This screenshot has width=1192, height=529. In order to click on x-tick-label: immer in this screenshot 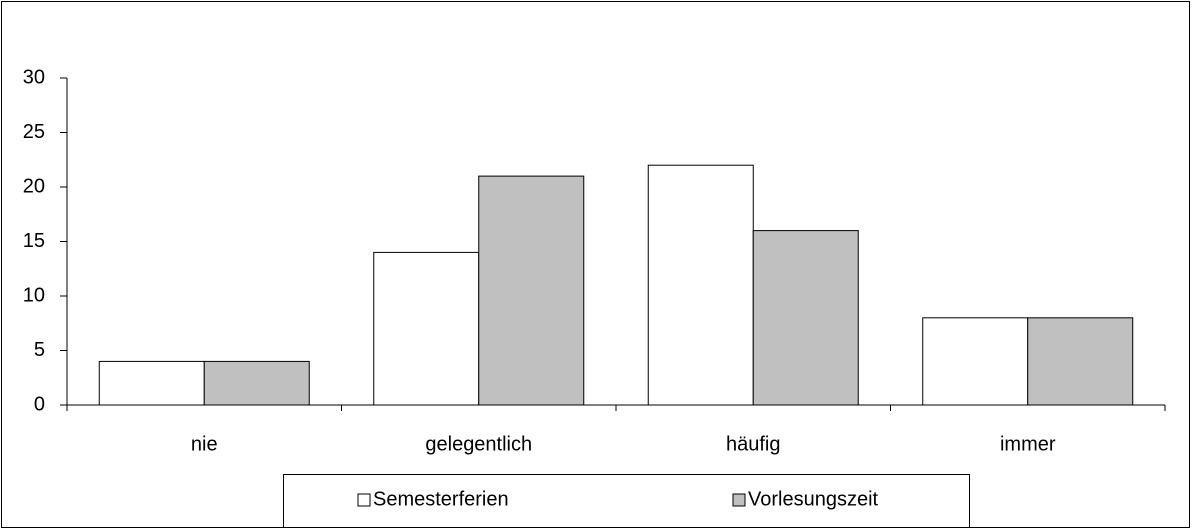, I will do `click(1028, 444)`.